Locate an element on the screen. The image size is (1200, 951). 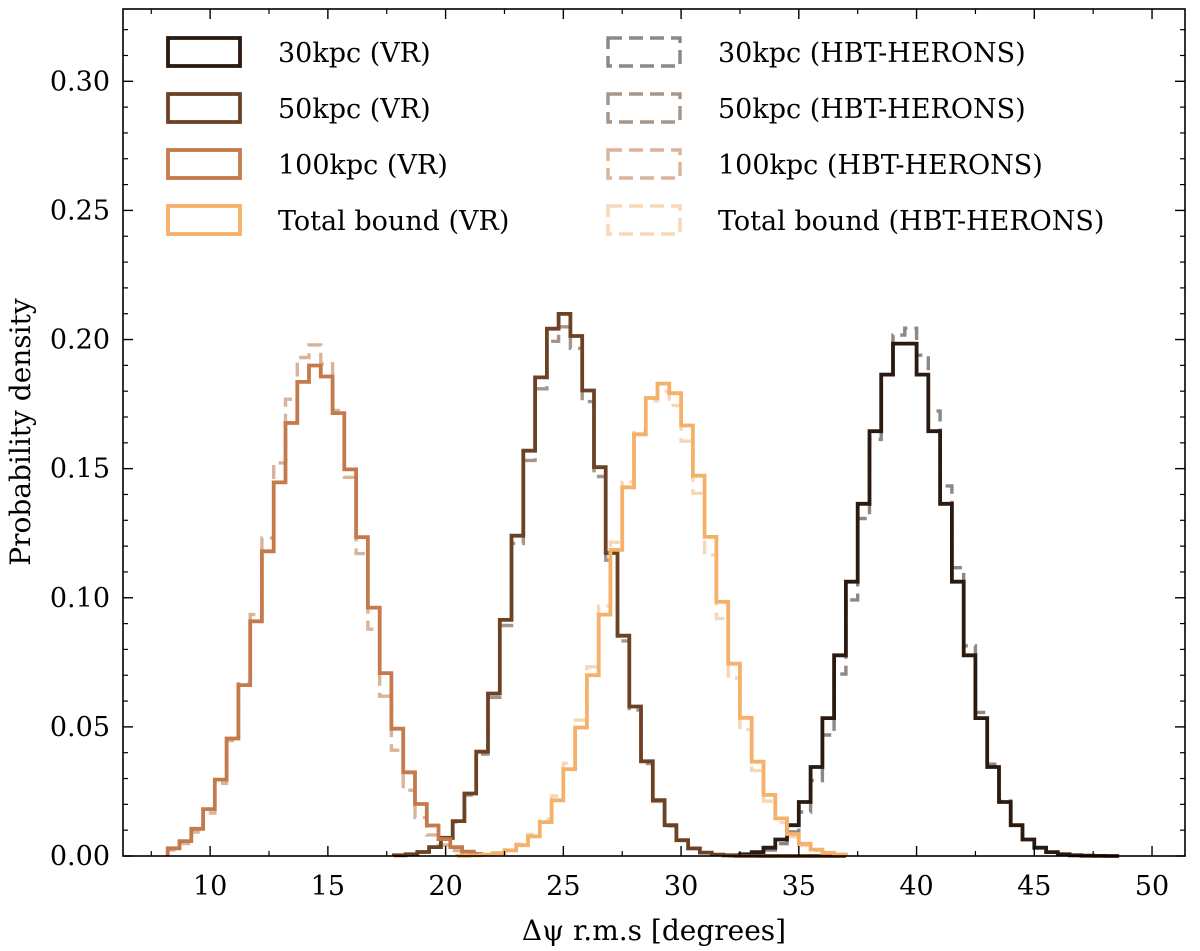
y-tick-label-6: 0.30 is located at coordinates (80, 81).